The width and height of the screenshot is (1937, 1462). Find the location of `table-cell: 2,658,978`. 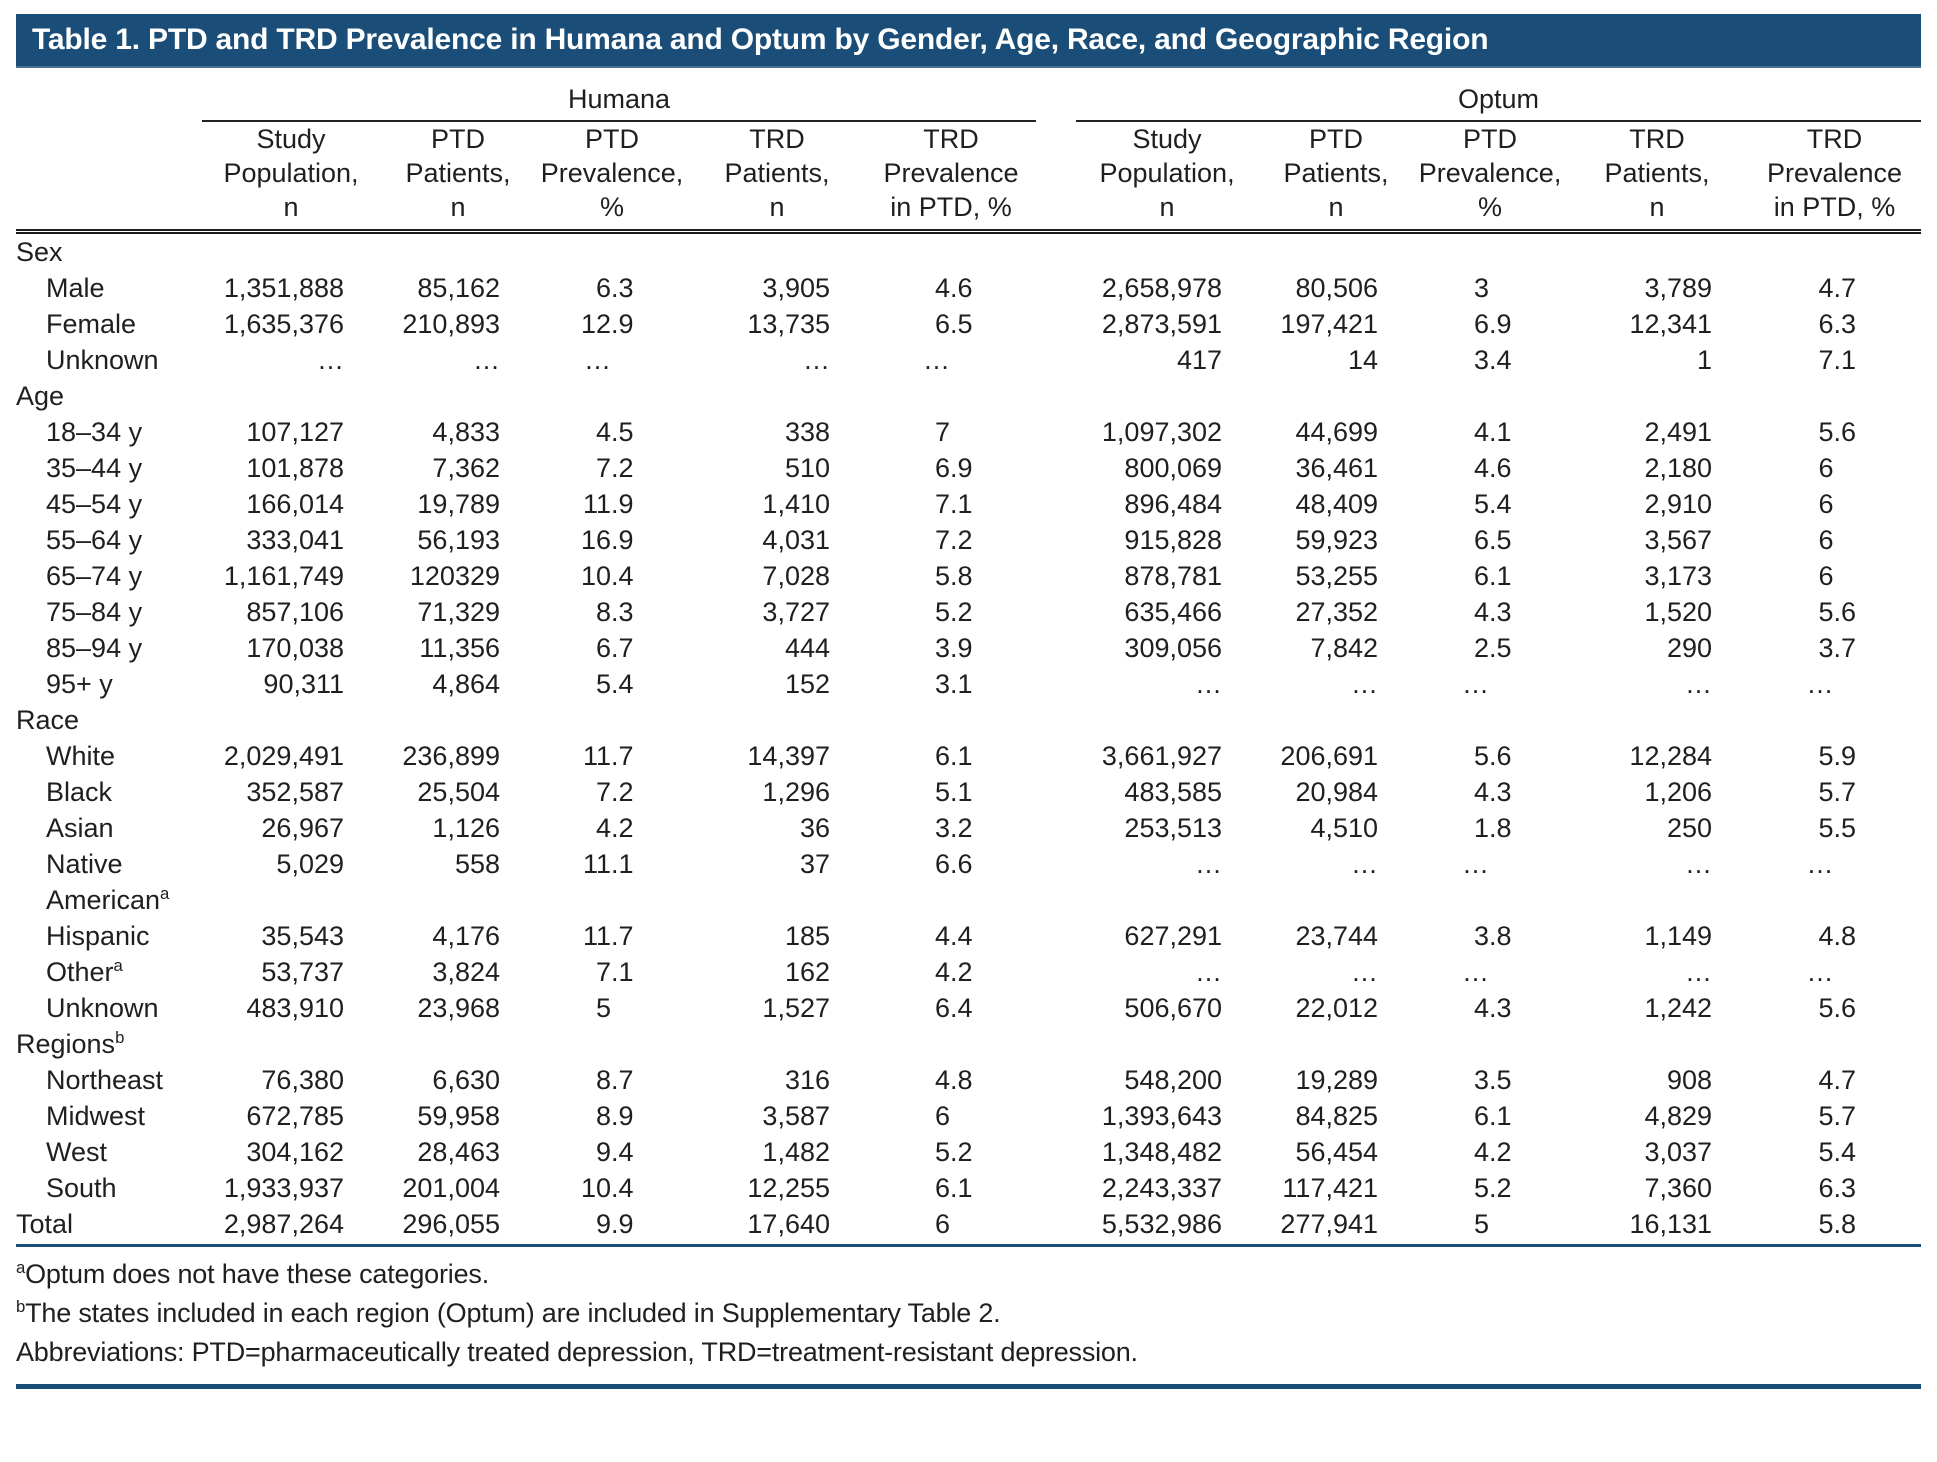

table-cell: 2,658,978 is located at coordinates (1162, 288).